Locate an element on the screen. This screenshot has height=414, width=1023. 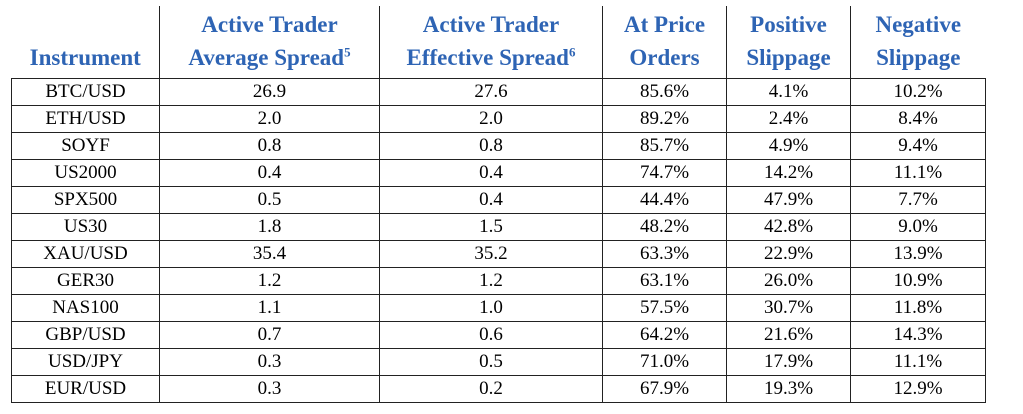
header-negative-slippage: Negative Slippage is located at coordinates (918, 42).